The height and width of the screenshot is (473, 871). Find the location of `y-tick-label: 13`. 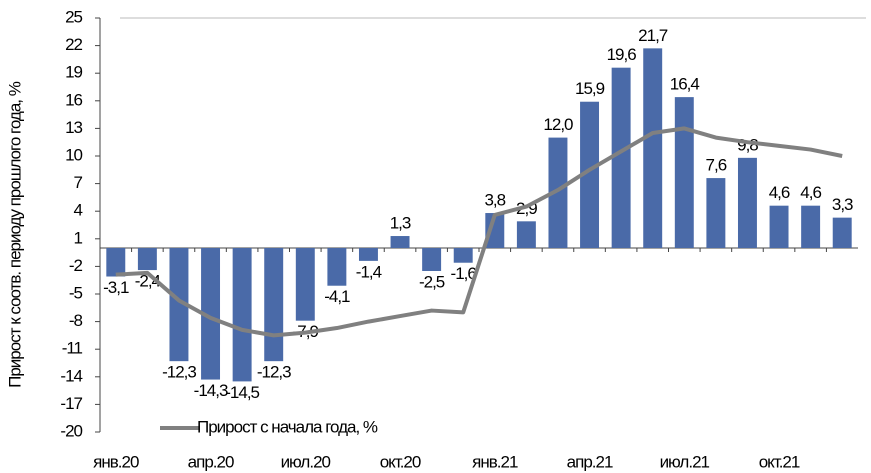

y-tick-label: 13 is located at coordinates (73, 127).